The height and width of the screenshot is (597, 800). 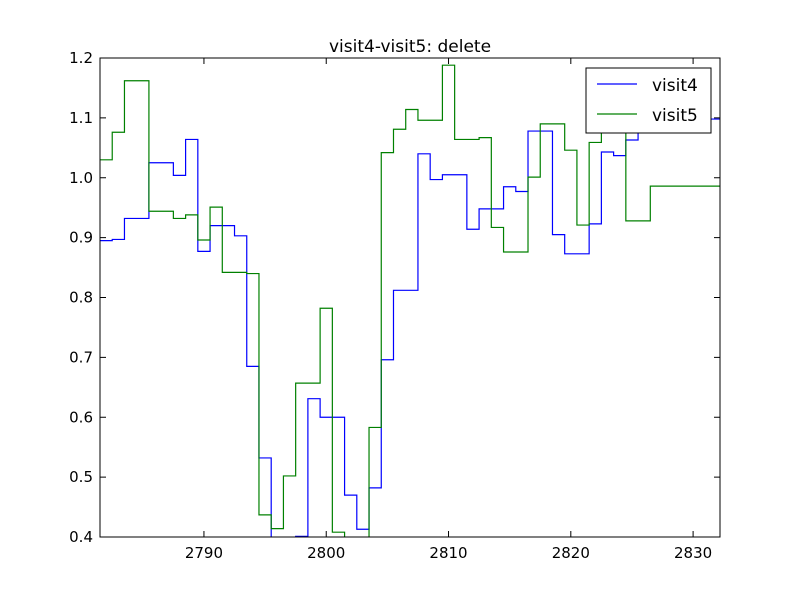 I want to click on y-tick-label: 0.9, so click(x=81, y=238).